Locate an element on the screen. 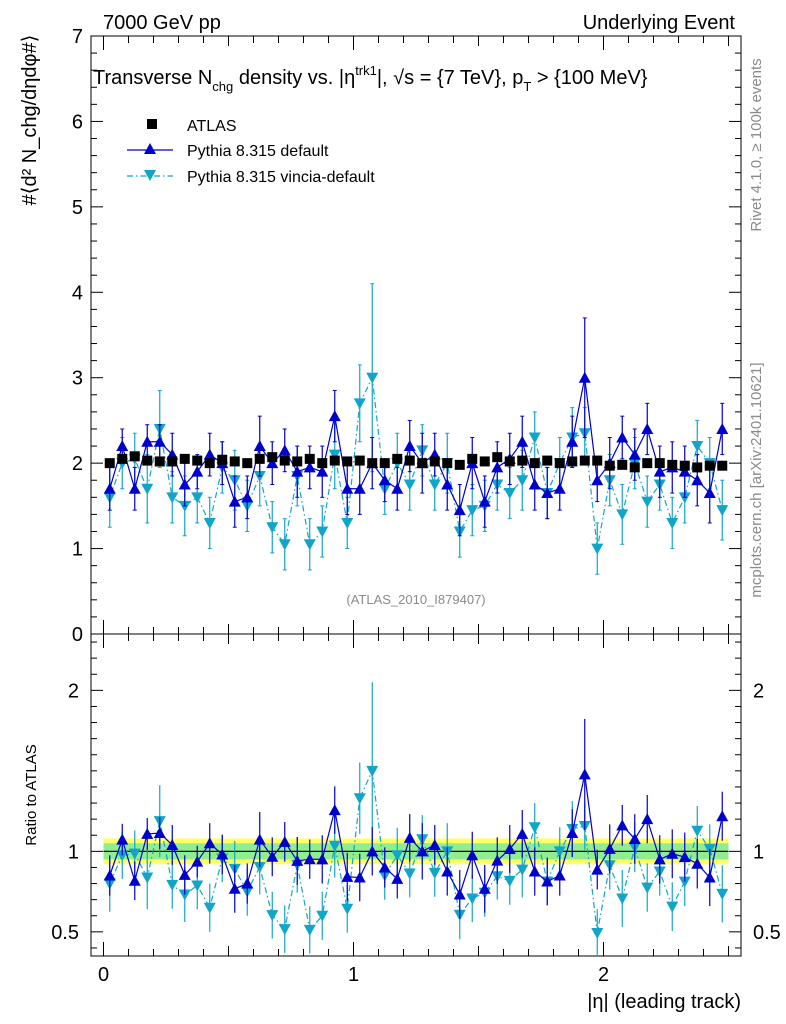  legend-default-label: Pythia 8.315 default is located at coordinates (258, 151).